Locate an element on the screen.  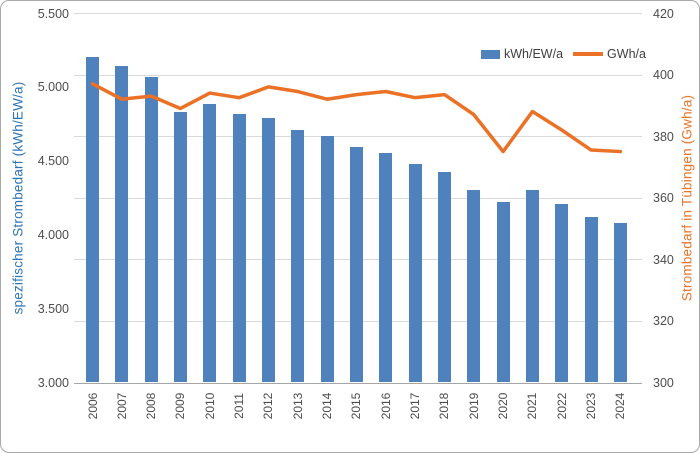
left-tick-4.000: 4.000 is located at coordinates (53, 235).